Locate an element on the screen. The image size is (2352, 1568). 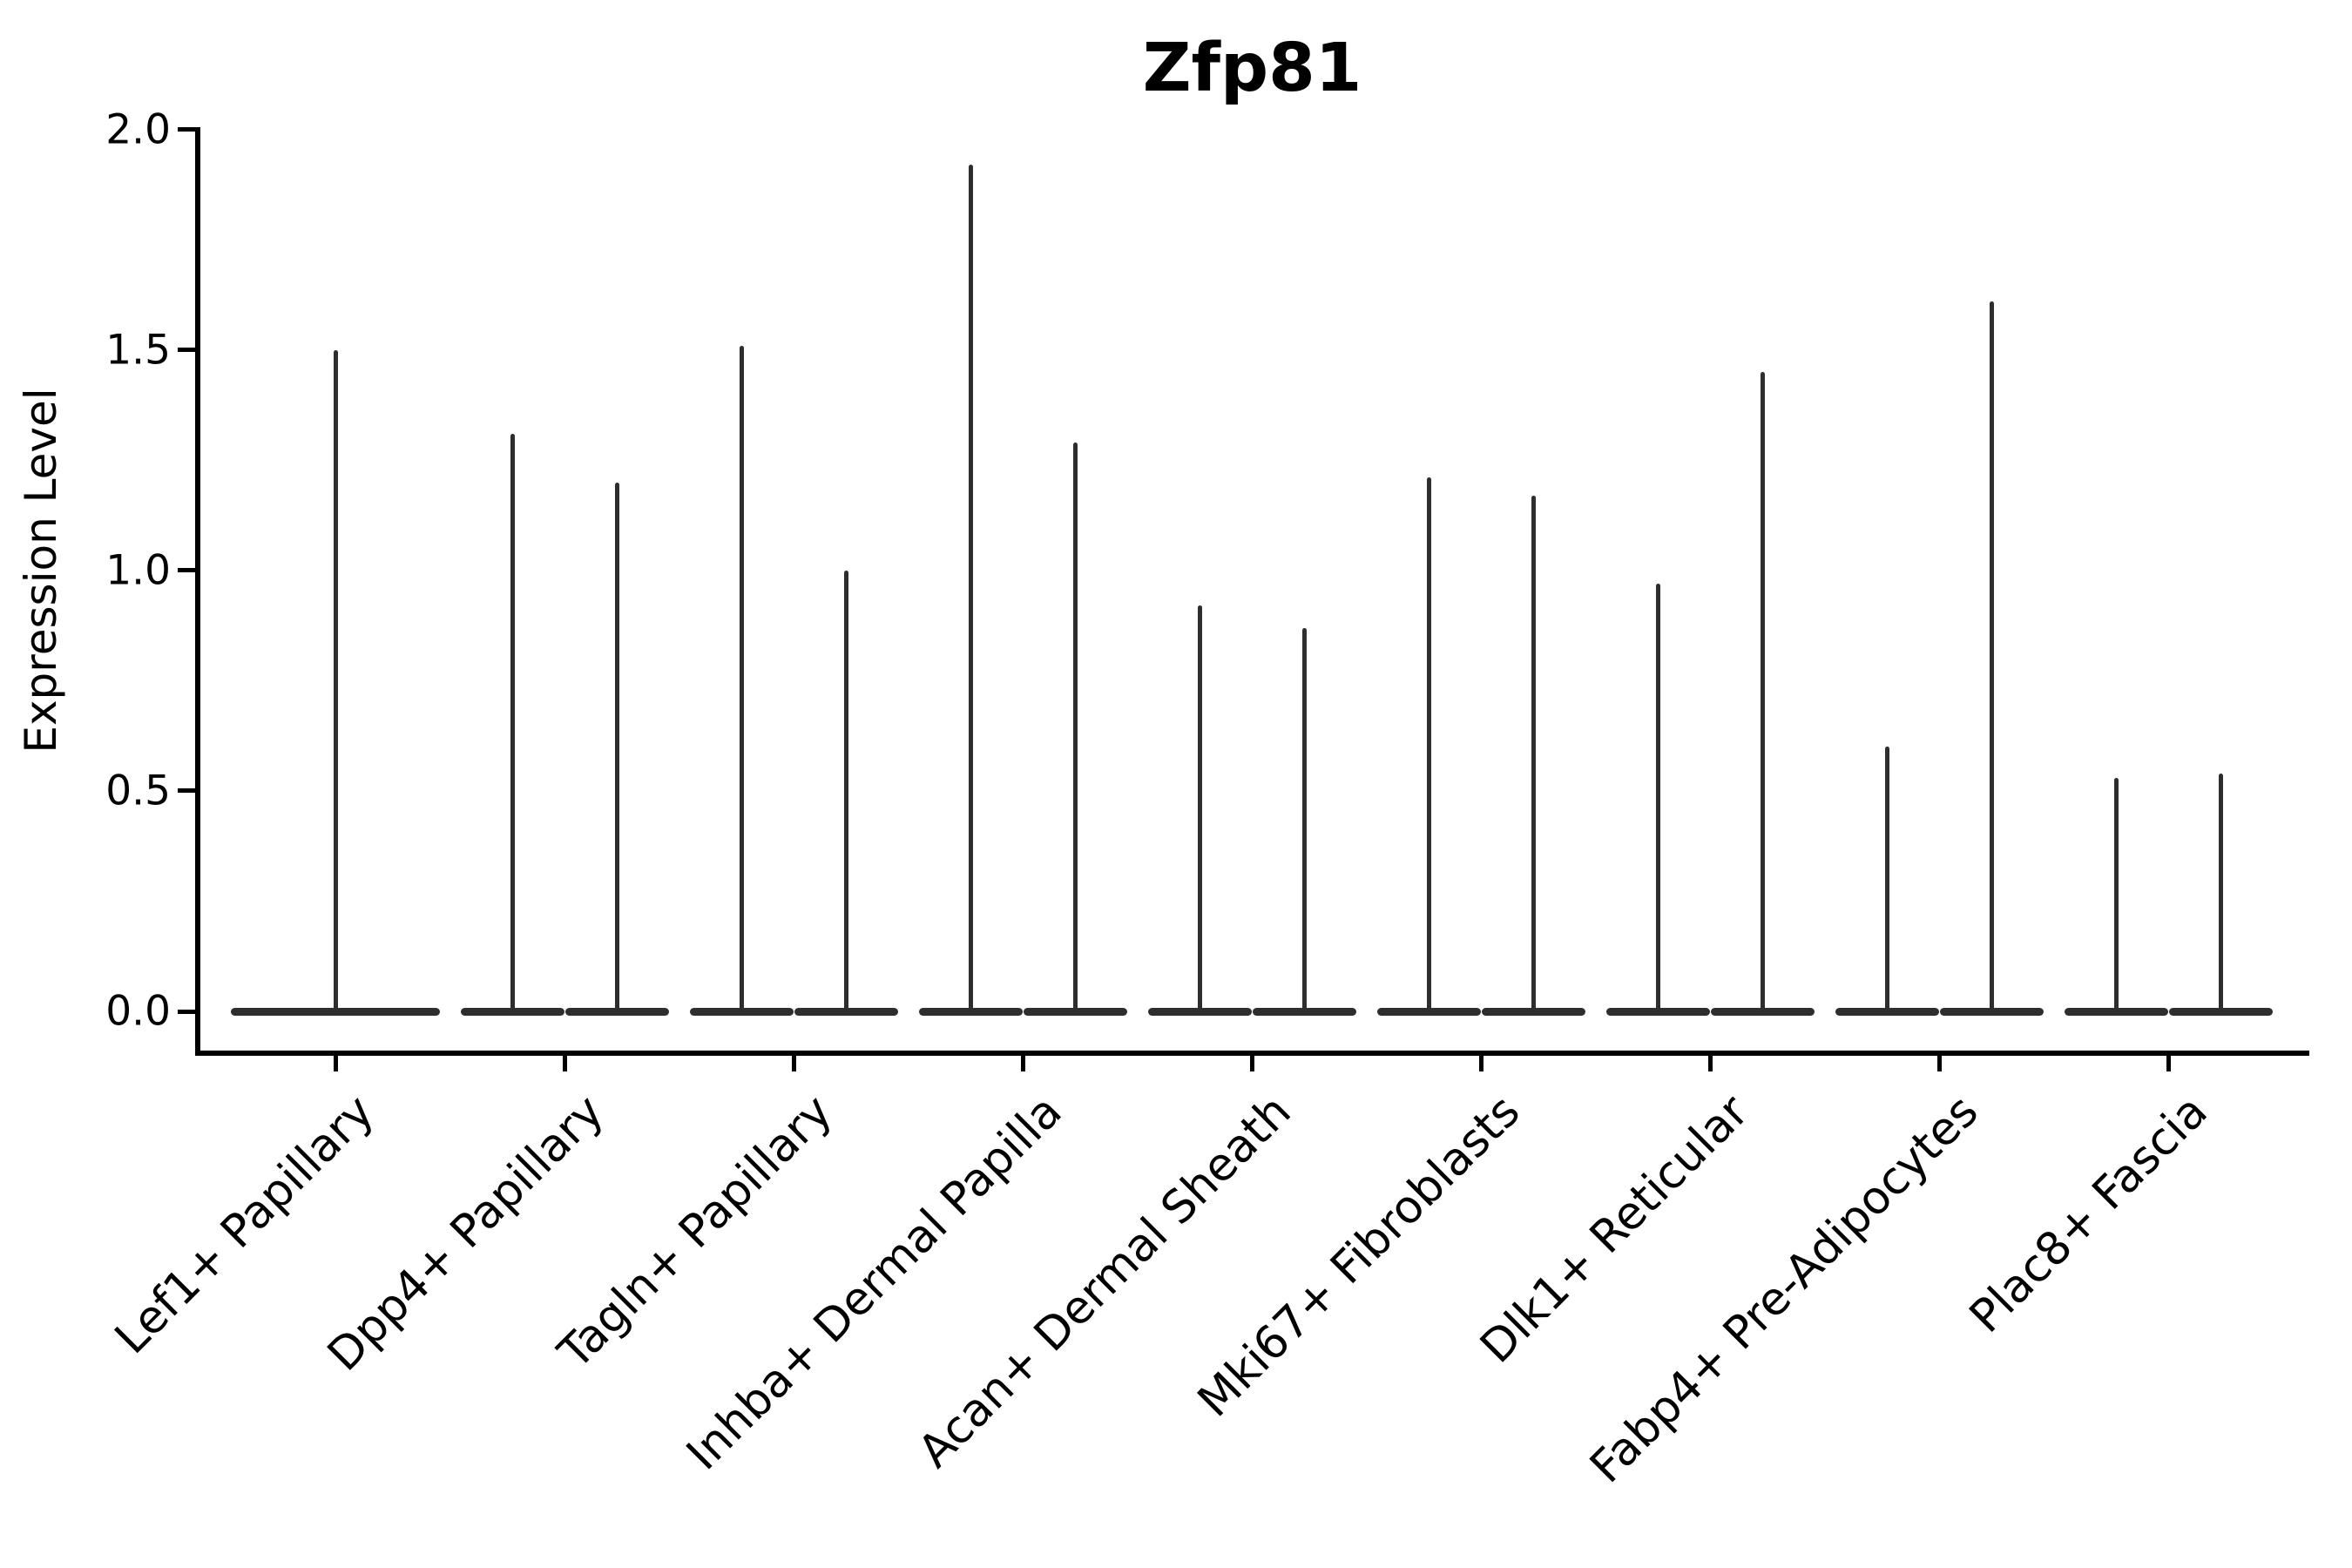
plot-title: Zfp81 is located at coordinates (1252, 68).